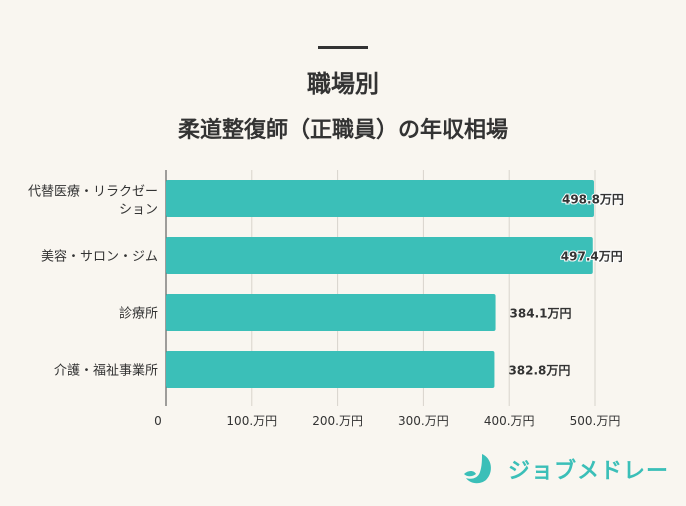  I want to click on x-tick-label: 100.万円, so click(251, 421).